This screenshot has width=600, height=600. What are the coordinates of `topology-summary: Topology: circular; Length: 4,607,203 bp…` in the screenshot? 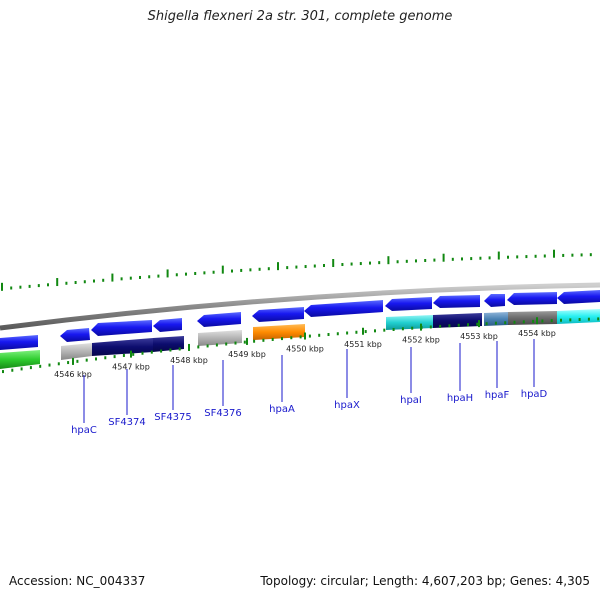 It's located at (425, 581).